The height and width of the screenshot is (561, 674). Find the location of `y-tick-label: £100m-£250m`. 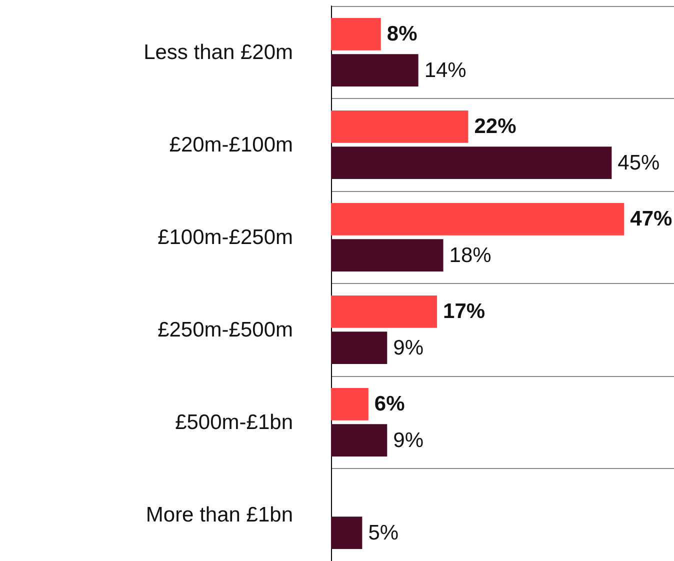

y-tick-label: £100m-£250m is located at coordinates (225, 237).